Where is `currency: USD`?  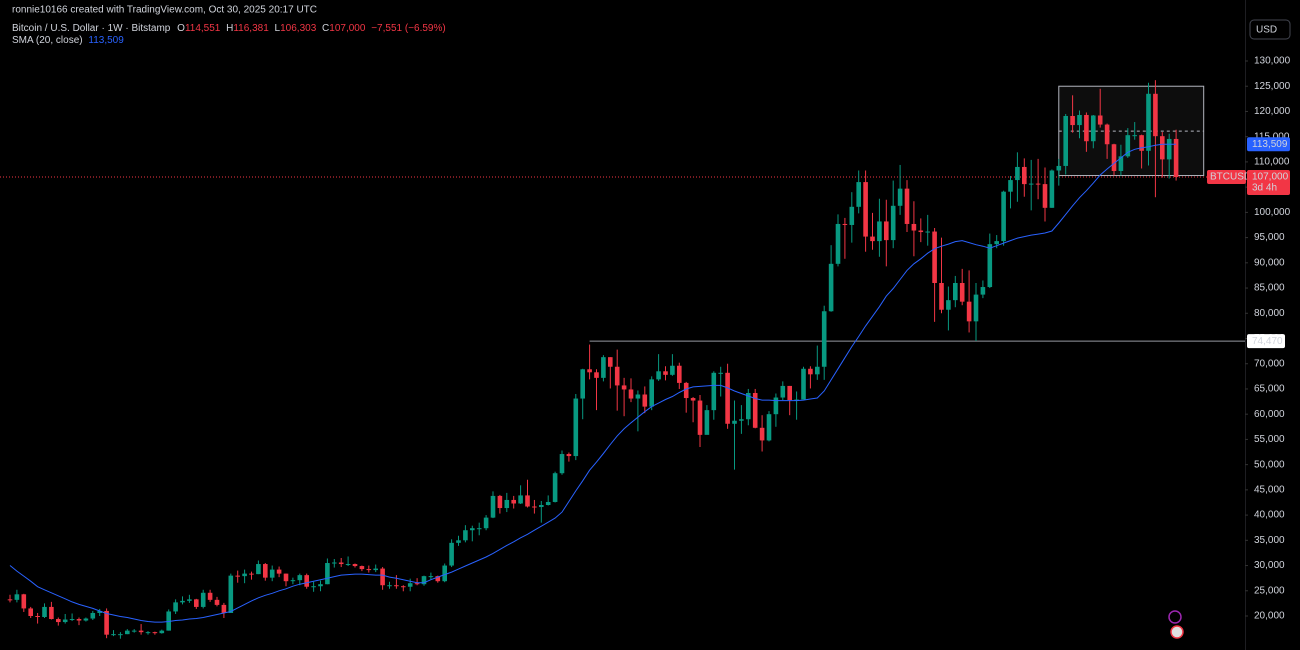 currency: USD is located at coordinates (1266, 30).